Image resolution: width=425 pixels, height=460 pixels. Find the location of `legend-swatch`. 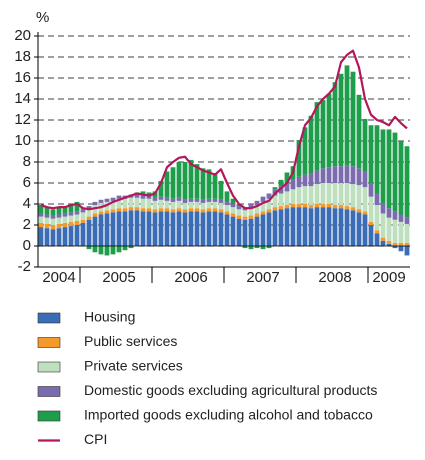

legend-swatch is located at coordinates (49, 342).